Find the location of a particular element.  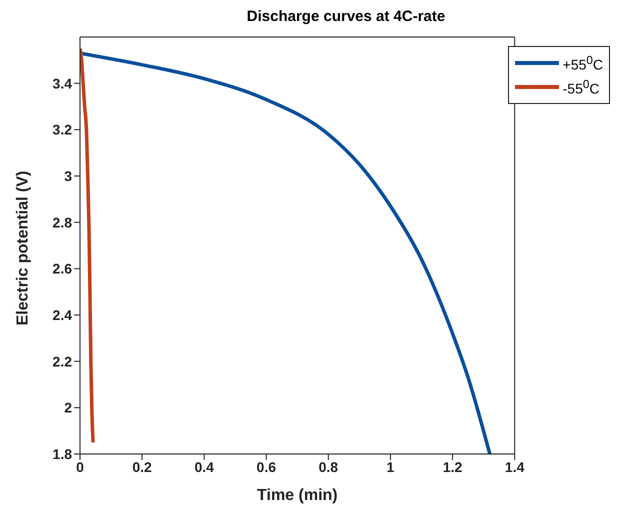

y-tick-label: 3 is located at coordinates (68, 176).